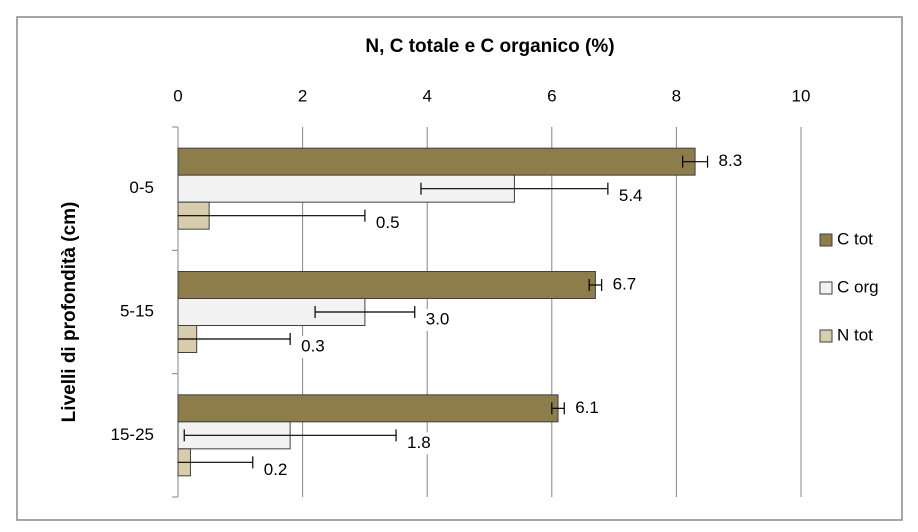 Image resolution: width=918 pixels, height=532 pixels. I want to click on x-tick-label: 0, so click(177, 95).